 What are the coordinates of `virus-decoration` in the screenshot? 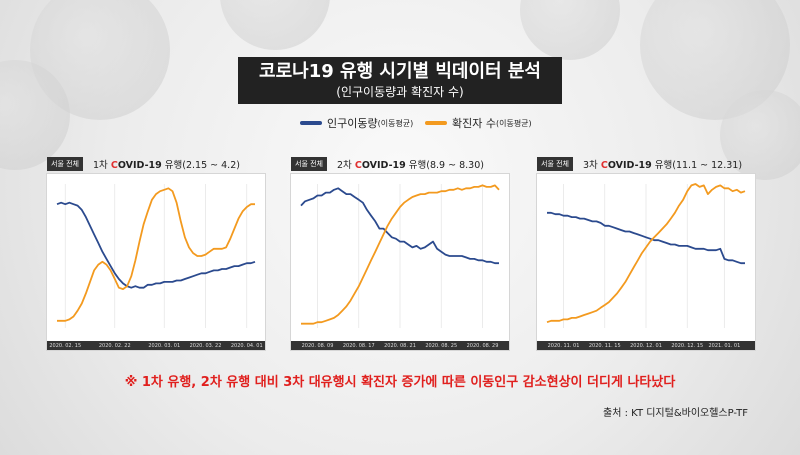 It's located at (760, 135).